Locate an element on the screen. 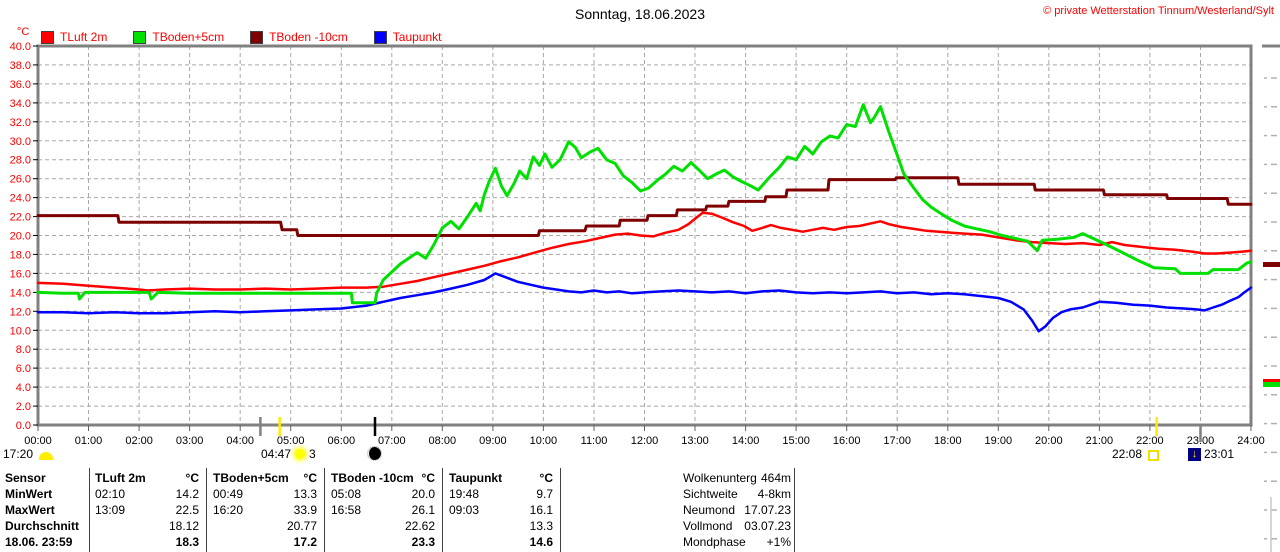 This screenshot has width=1280, height=552. legend-label: TLuft 2m is located at coordinates (84, 37).